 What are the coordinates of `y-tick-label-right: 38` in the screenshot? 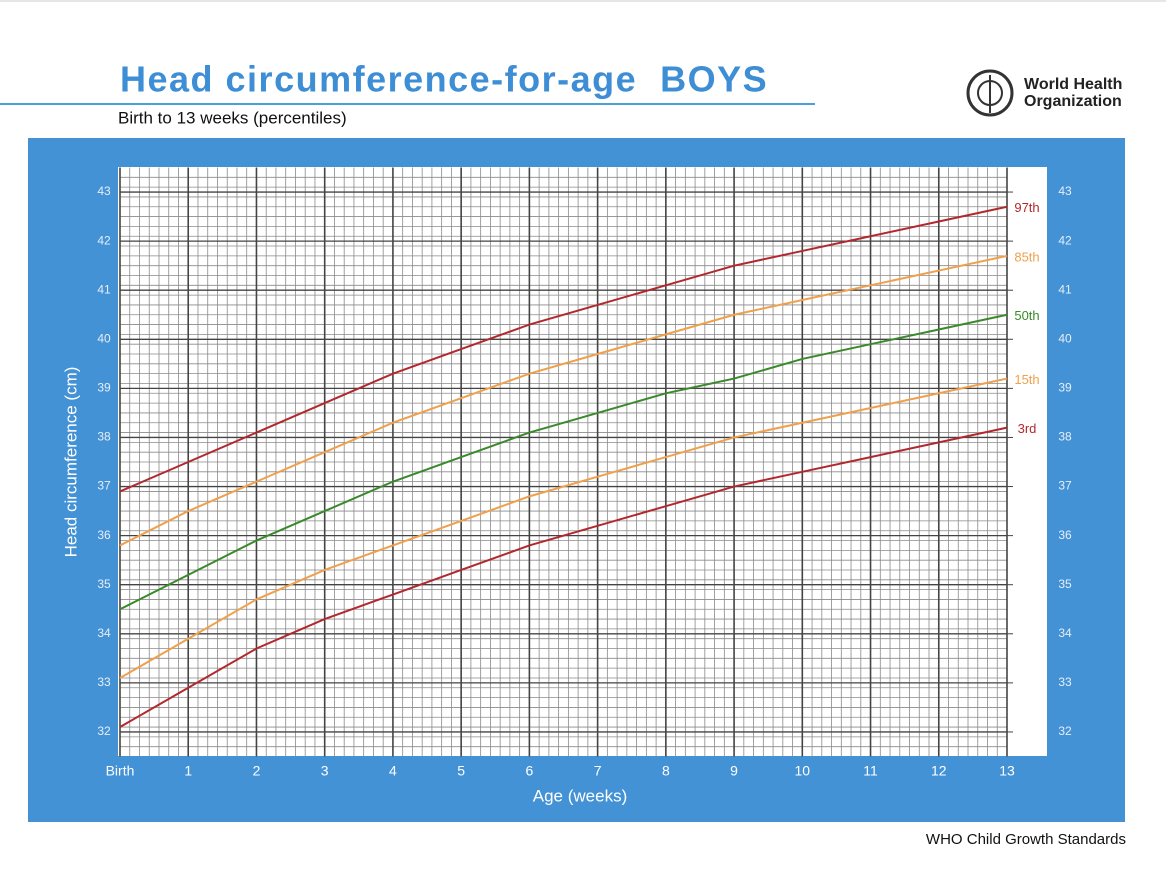 It's located at (1065, 437).